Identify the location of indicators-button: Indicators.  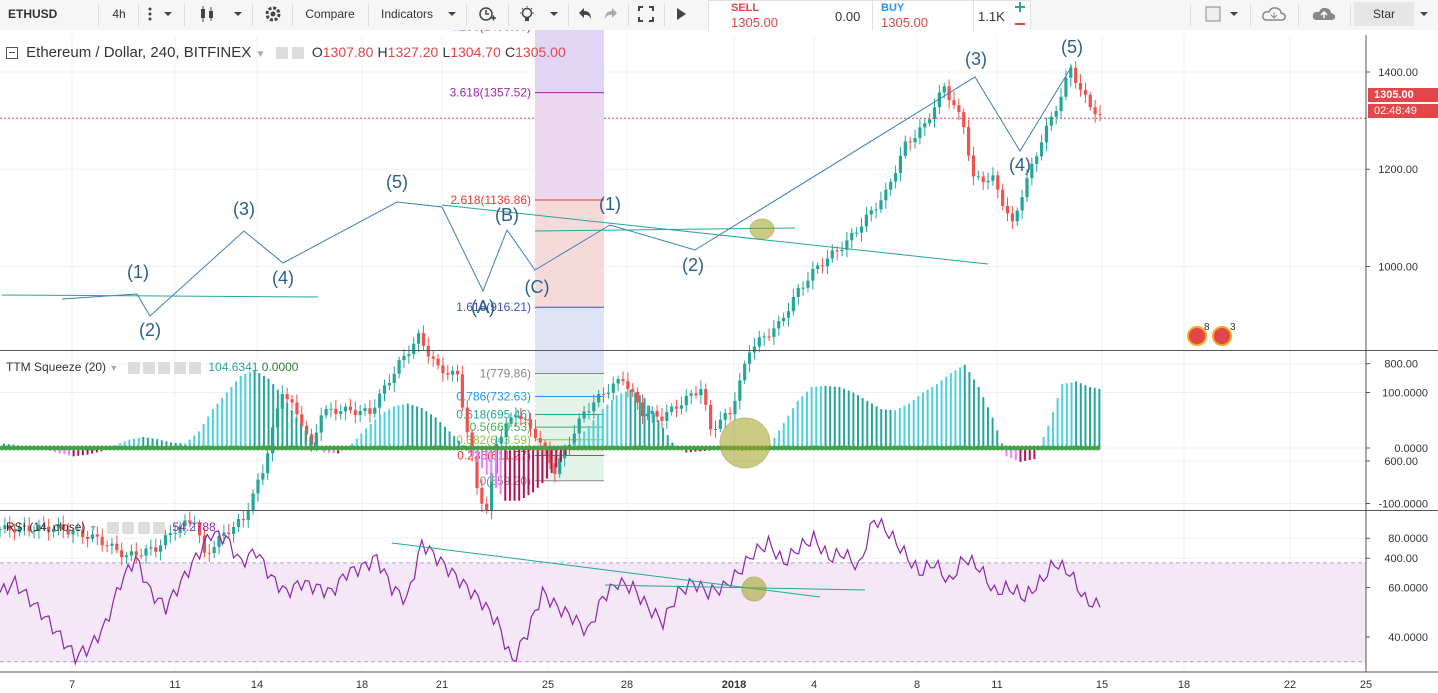
(407, 14).